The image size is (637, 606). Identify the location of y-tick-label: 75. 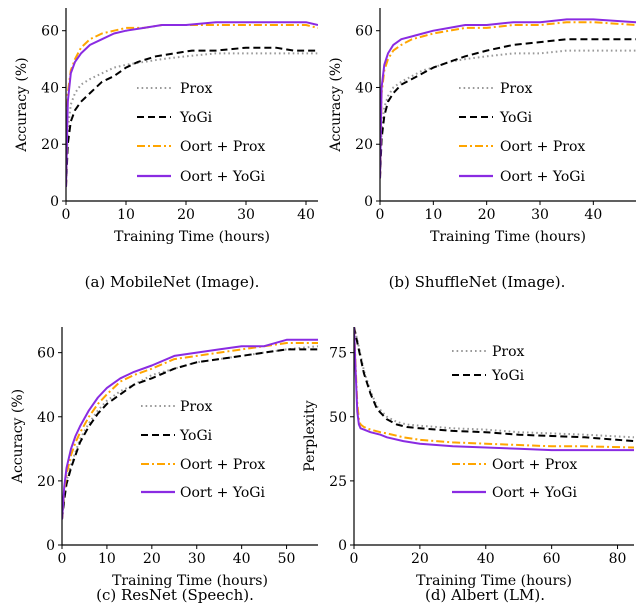
(338, 354).